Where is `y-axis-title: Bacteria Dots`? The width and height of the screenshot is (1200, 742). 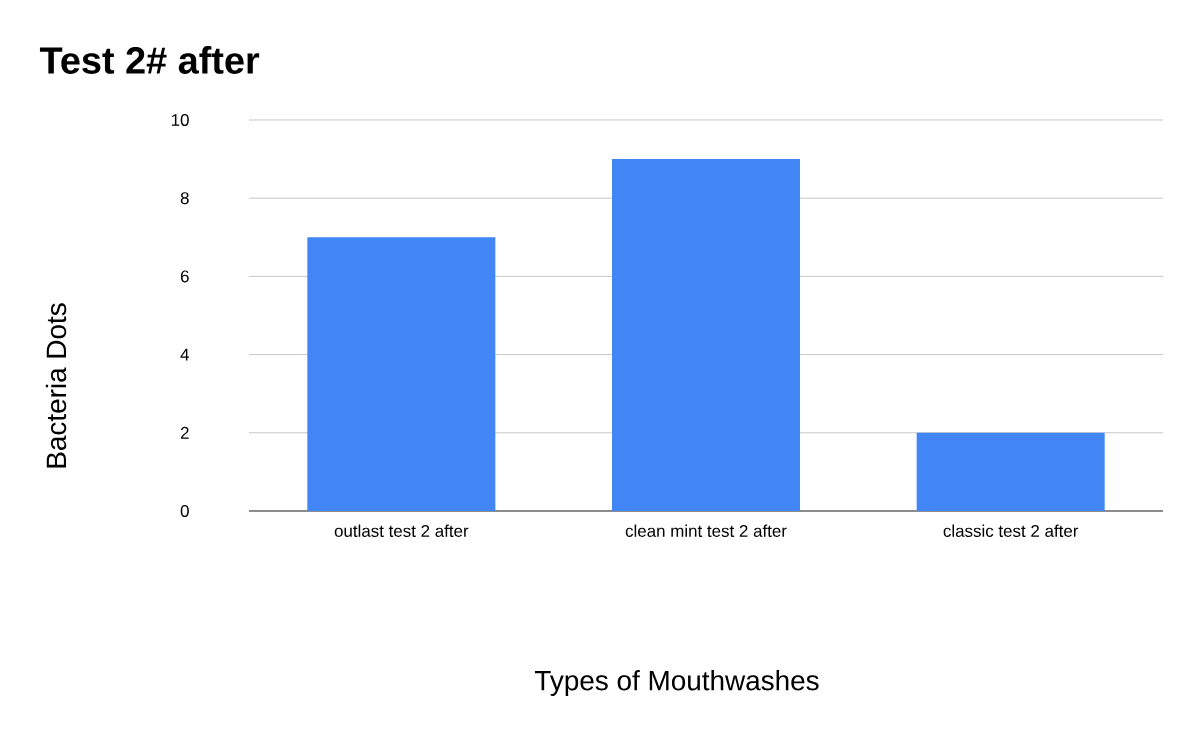
y-axis-title: Bacteria Dots is located at coordinates (56, 385).